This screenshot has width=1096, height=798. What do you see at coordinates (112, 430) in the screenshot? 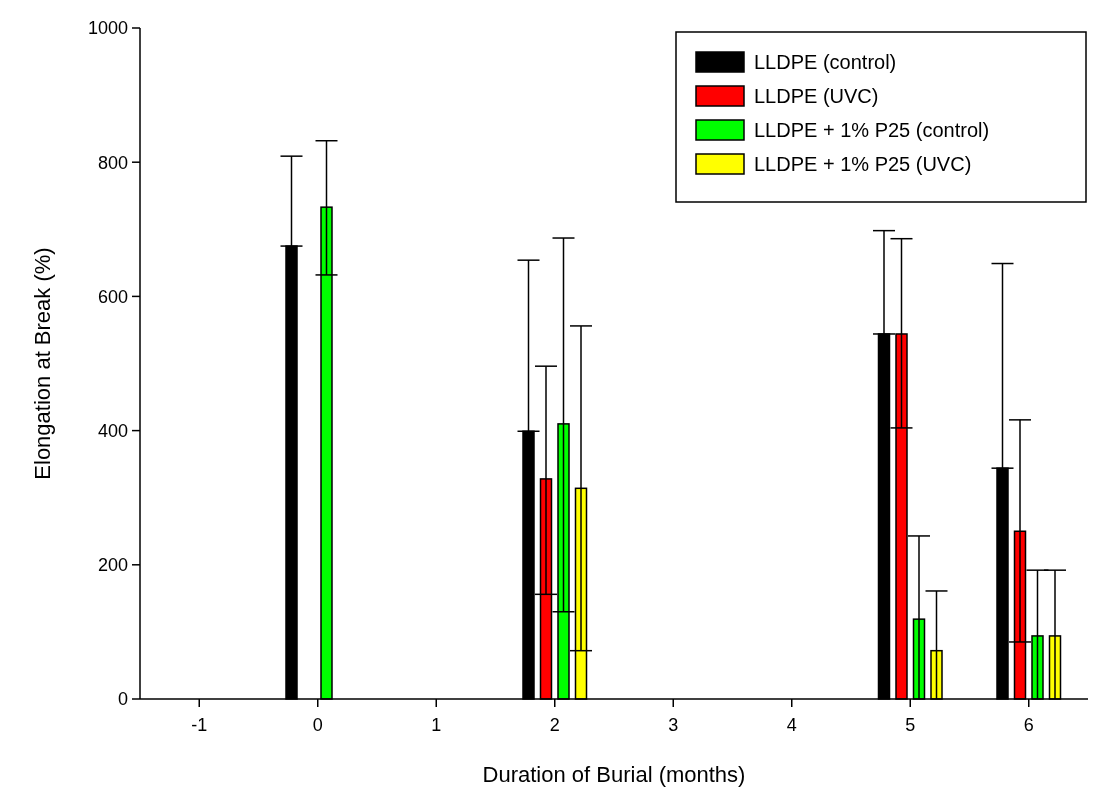
I see `y-tick-label: 400` at bounding box center [112, 430].